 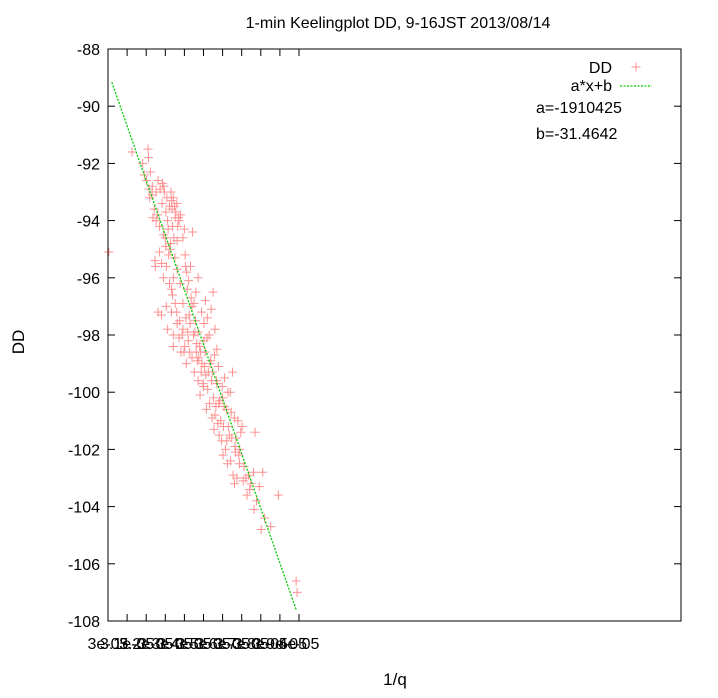 I want to click on y-tick-label: -98, so click(x=88, y=336).